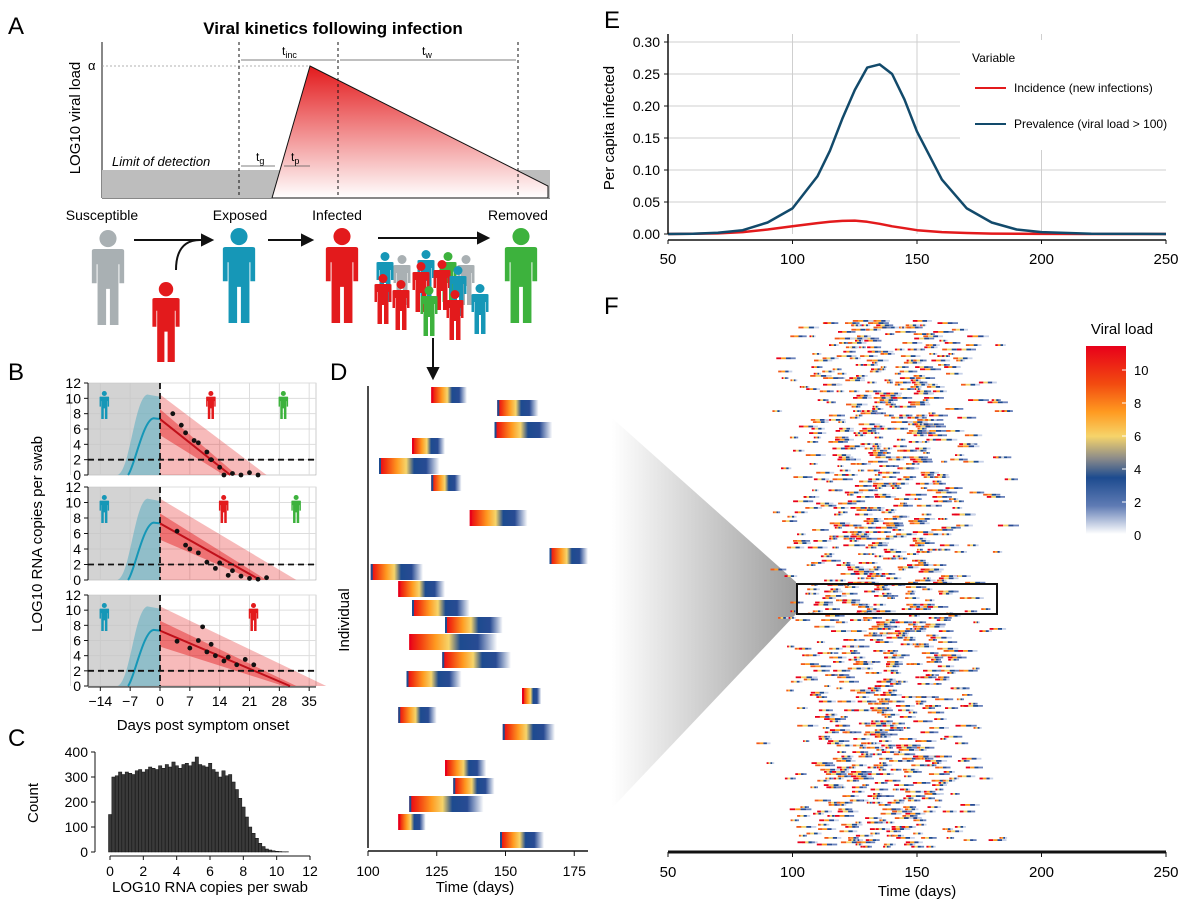  Describe the element at coordinates (521, 275) in the screenshot. I see `person-icon` at that location.